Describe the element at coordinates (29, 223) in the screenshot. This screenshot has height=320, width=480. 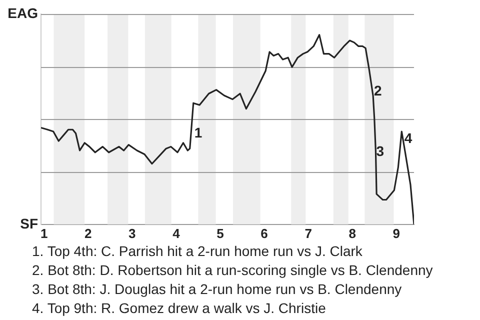
I see `text: SF` at that location.